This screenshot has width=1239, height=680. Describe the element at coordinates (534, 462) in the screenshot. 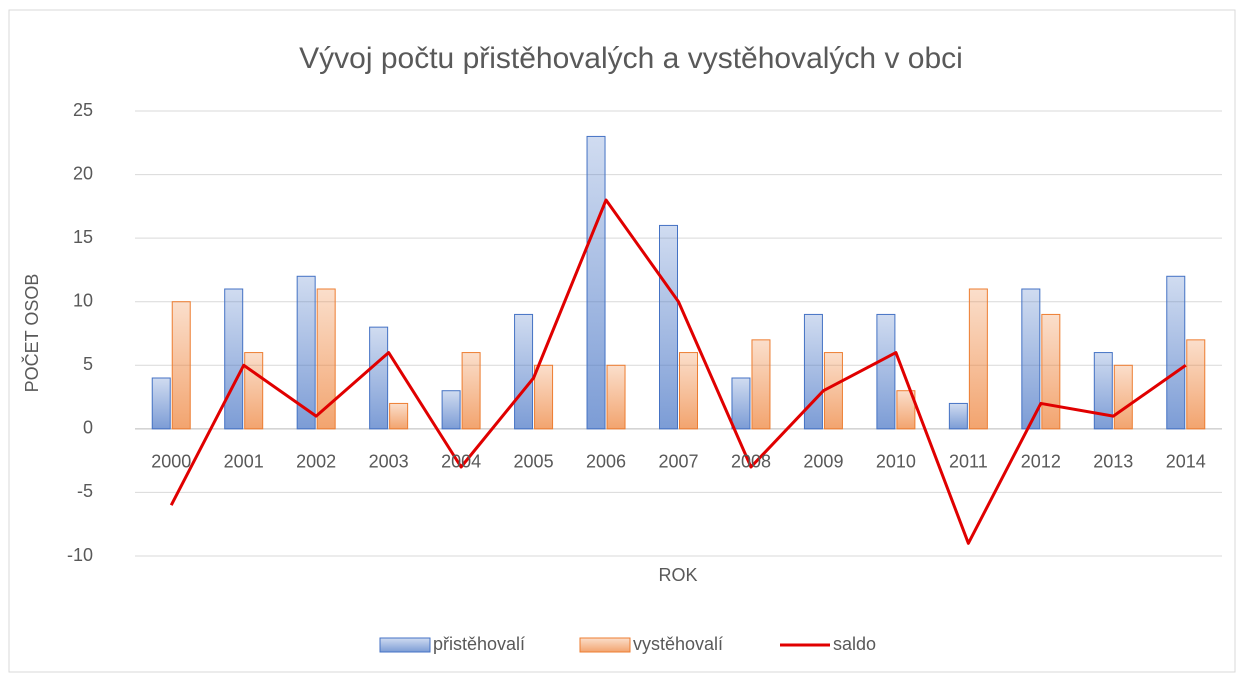

I see `x-tick-label: 2005` at that location.